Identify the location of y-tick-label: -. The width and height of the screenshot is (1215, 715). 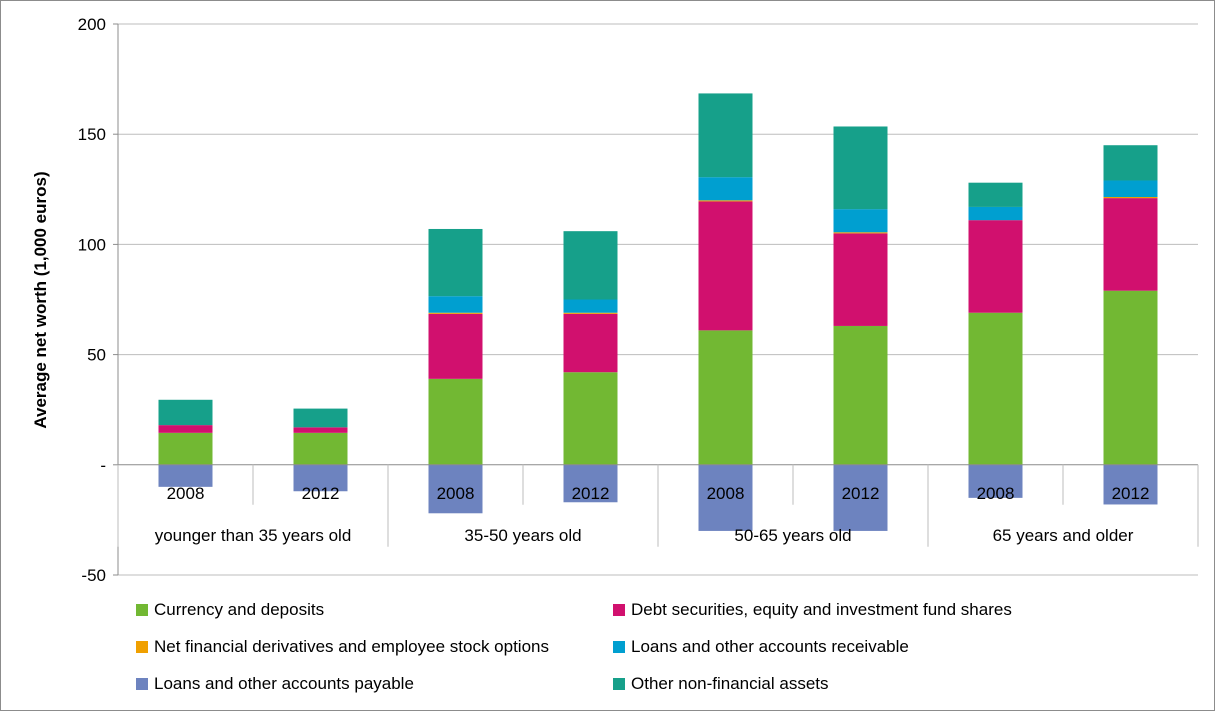
(103, 465).